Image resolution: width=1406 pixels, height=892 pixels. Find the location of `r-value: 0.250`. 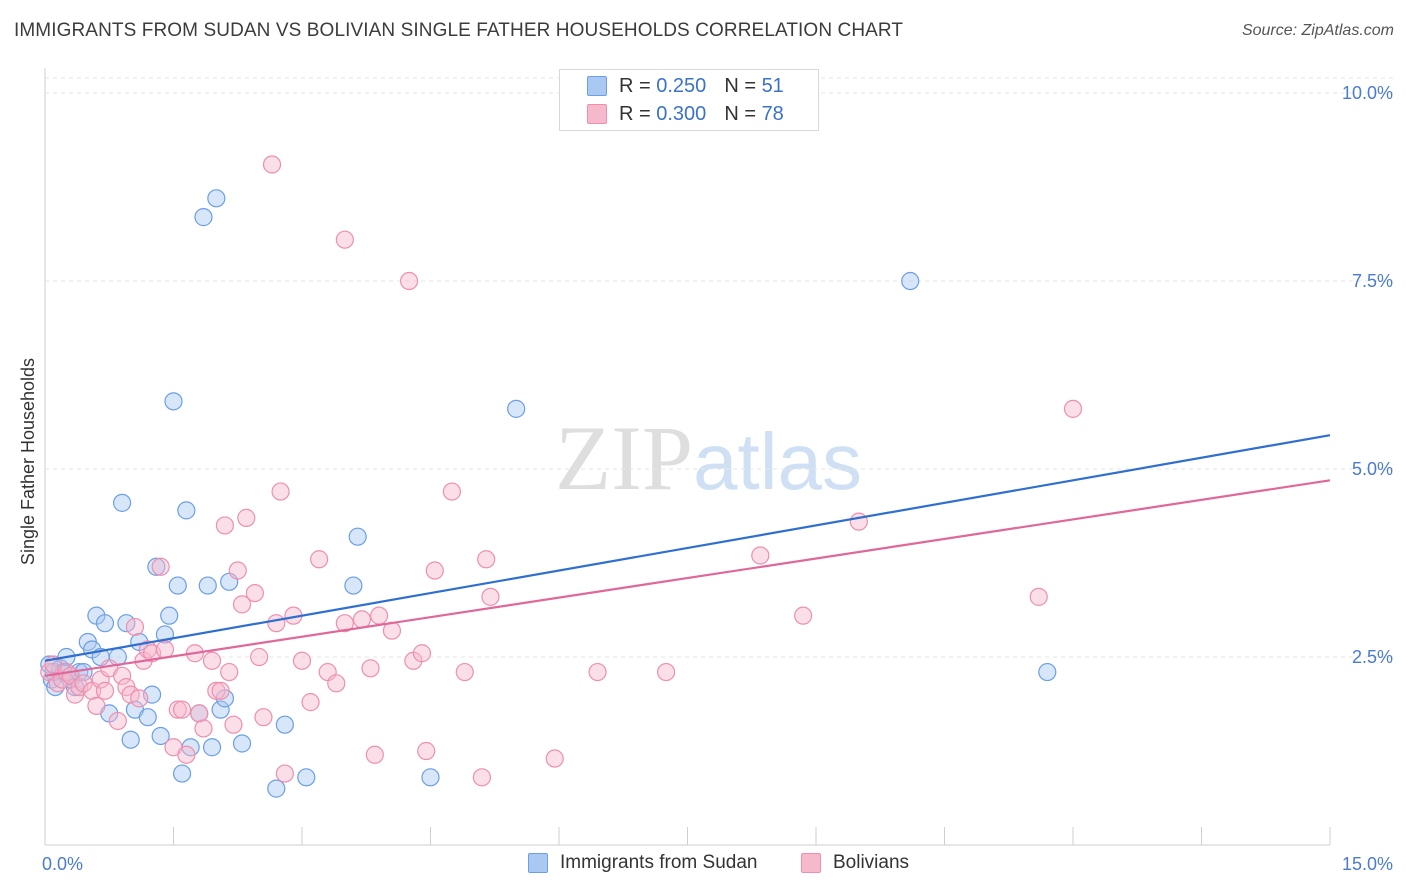

r-value: 0.250 is located at coordinates (681, 85).